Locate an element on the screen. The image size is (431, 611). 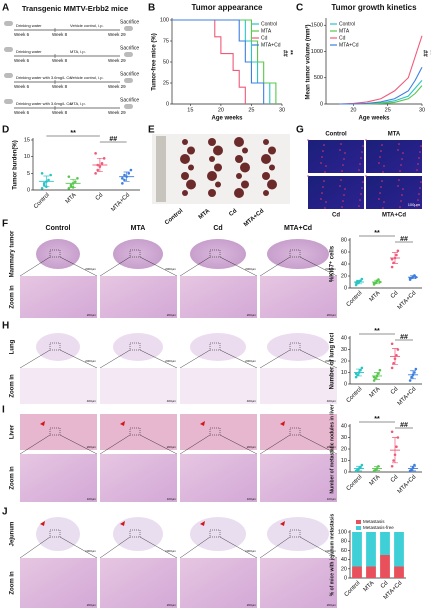
y-axis-label: Number of metastatic nodules in liver is located at coordinates (332, 448).